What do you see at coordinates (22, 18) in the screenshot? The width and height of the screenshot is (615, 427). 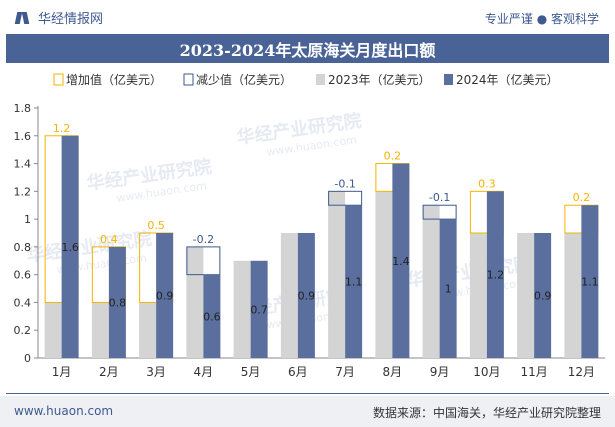 I see `brand-logo-icon` at bounding box center [22, 18].